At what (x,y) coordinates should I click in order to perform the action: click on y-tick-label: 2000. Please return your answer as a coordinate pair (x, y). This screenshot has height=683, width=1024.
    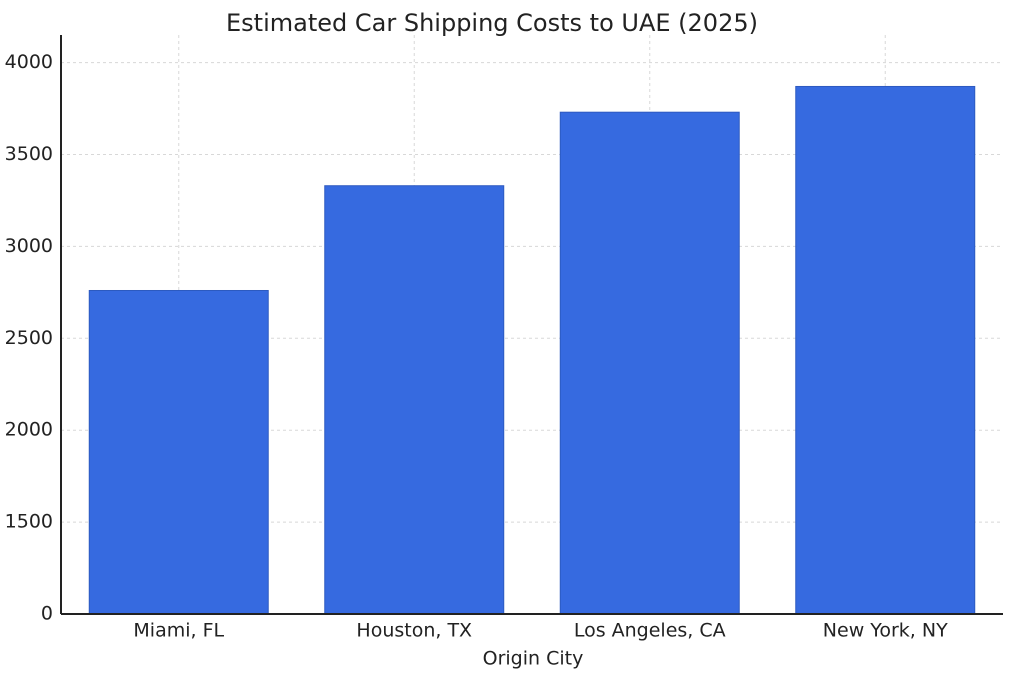
    Looking at the image, I should click on (29, 430).